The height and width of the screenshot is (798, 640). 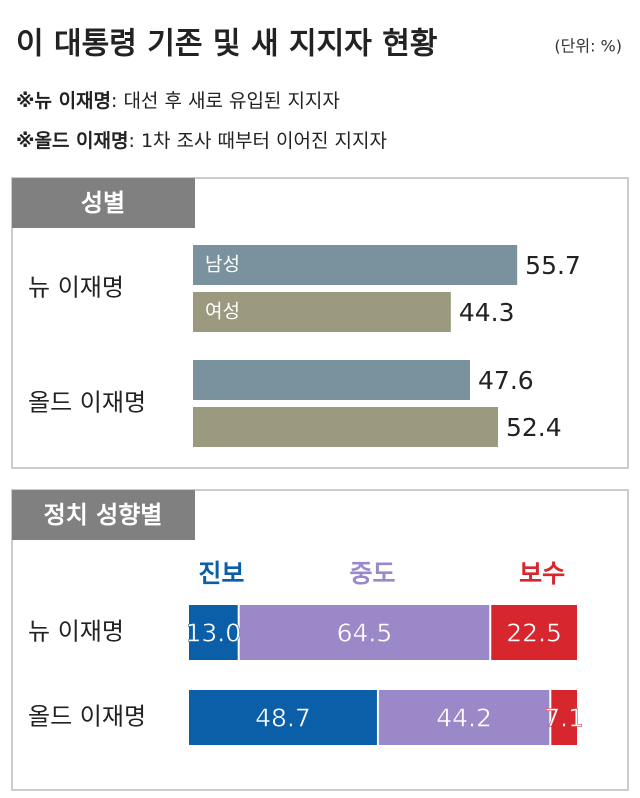 I want to click on value-label: 64.5, so click(x=365, y=633).